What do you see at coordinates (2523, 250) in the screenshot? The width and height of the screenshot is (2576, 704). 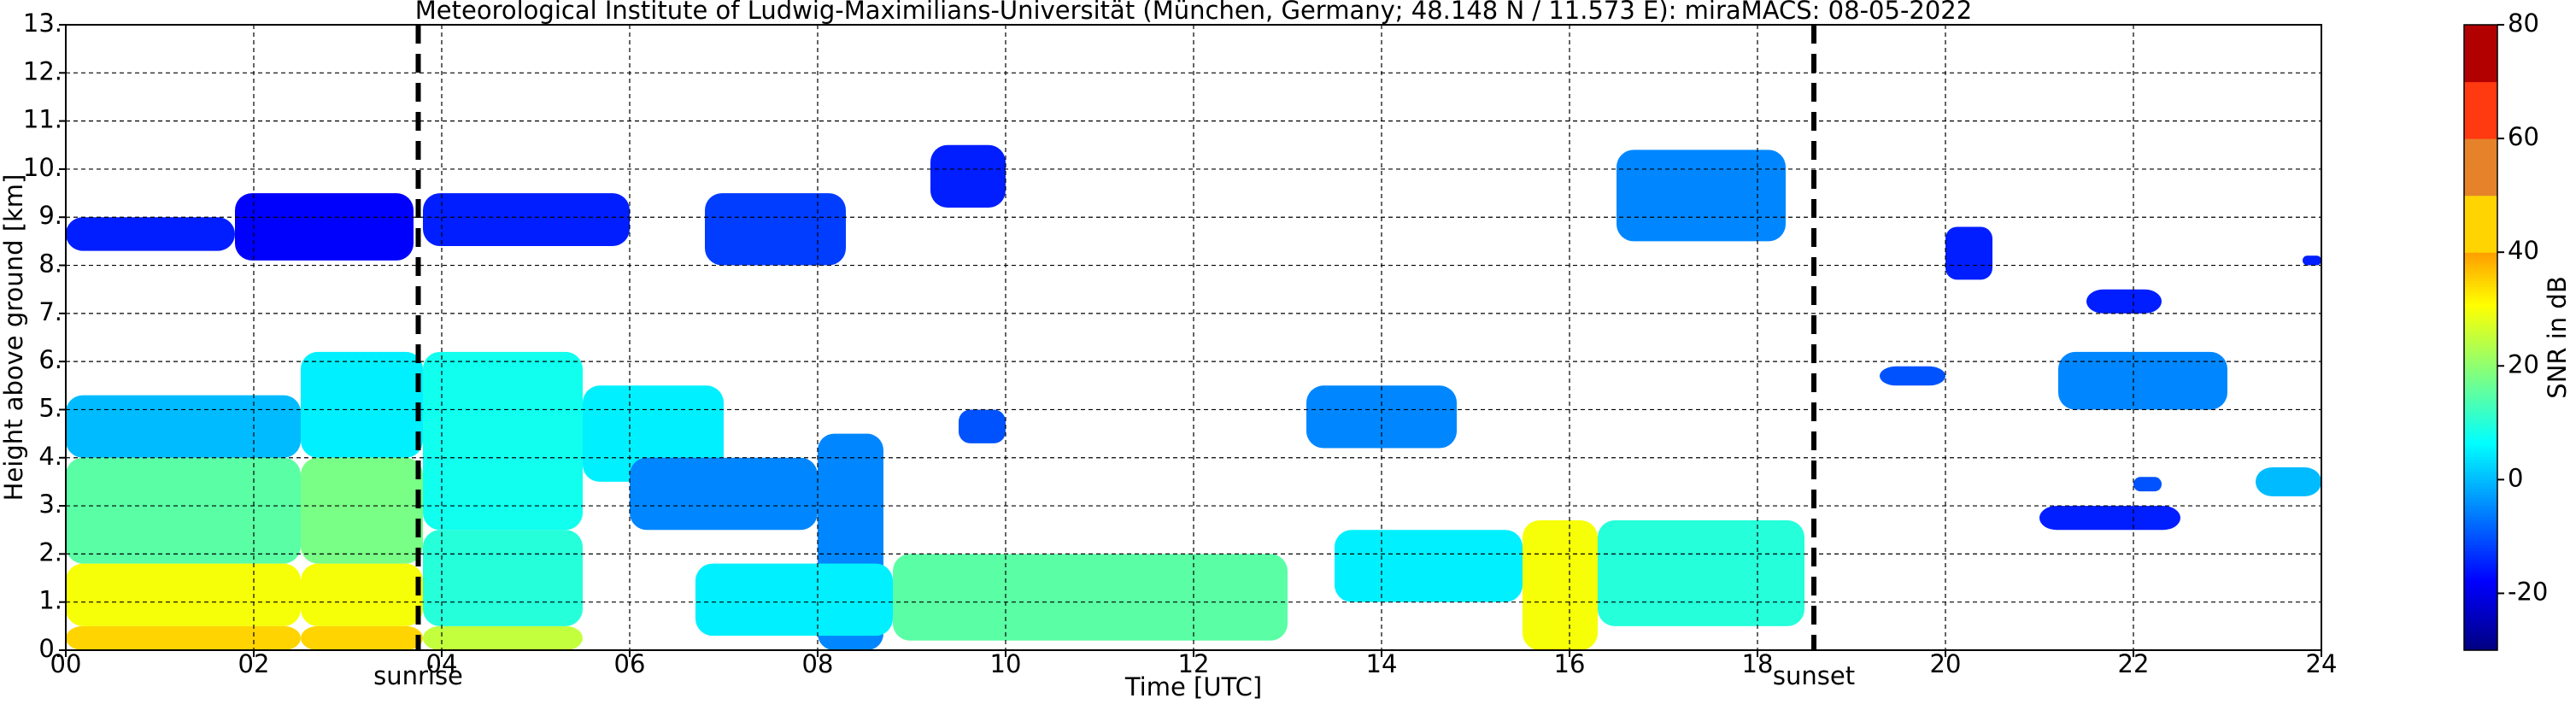 I see `colorbar-tick-label: 40` at bounding box center [2523, 250].